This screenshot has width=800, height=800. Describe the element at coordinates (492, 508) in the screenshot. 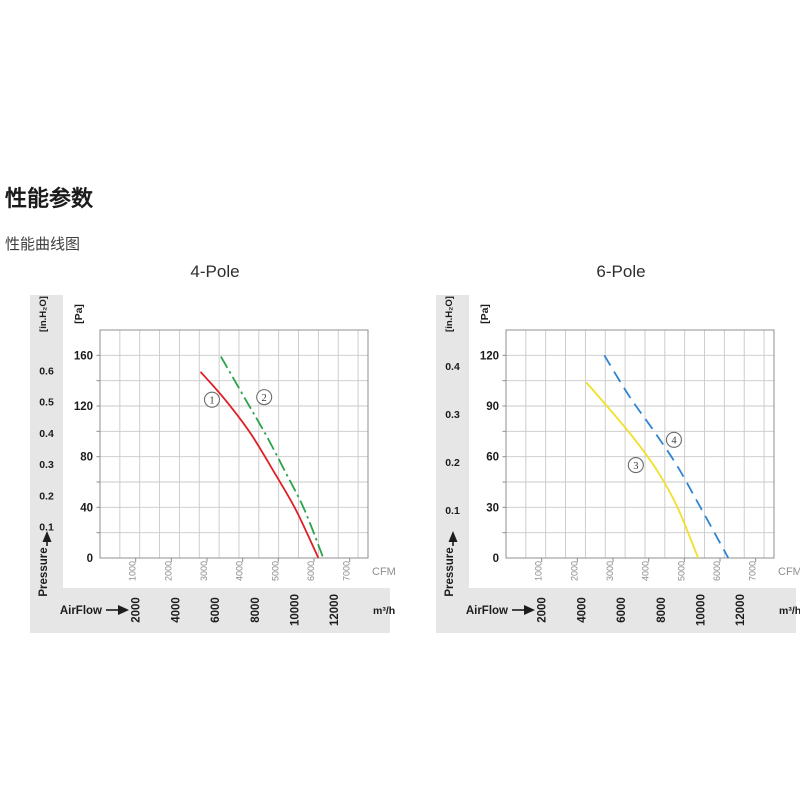

I see `pa-tick-label: 30` at that location.